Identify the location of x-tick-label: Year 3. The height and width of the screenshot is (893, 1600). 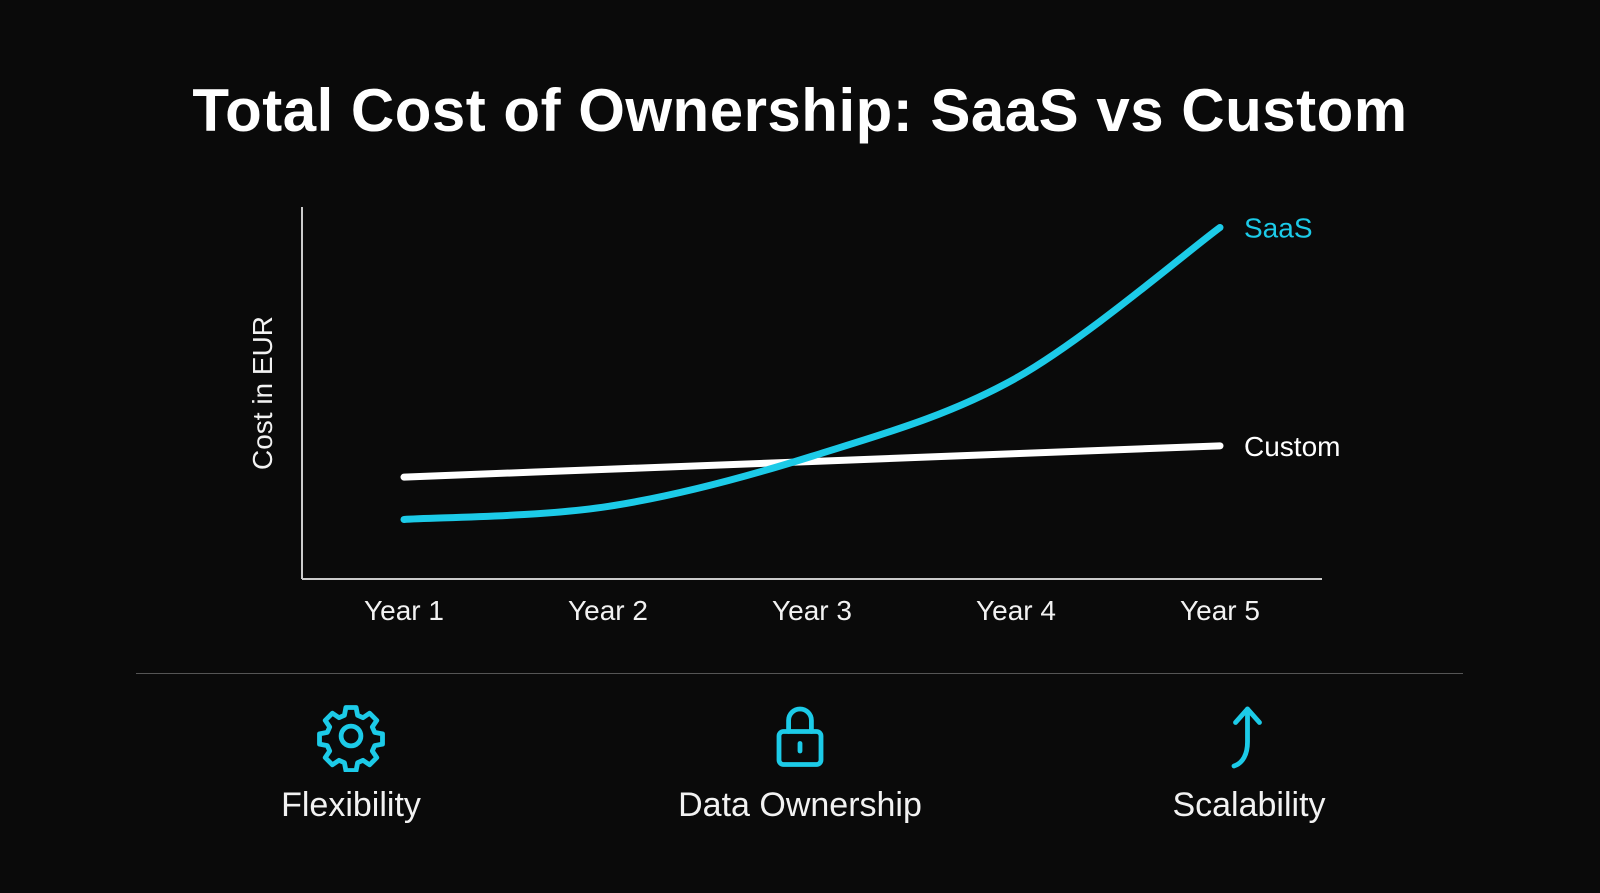
(812, 610).